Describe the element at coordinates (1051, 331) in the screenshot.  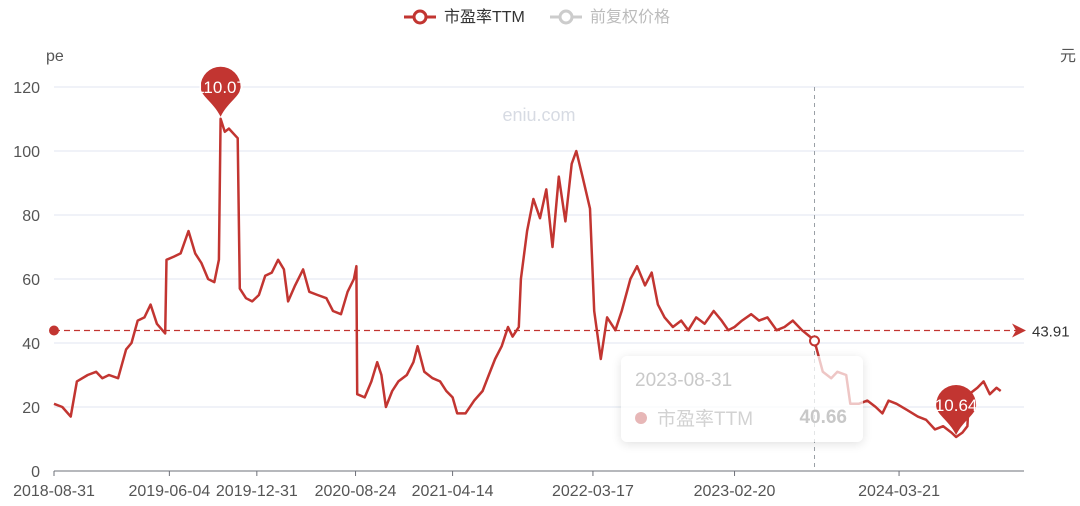
I see `mark-line-label: 43.91` at that location.